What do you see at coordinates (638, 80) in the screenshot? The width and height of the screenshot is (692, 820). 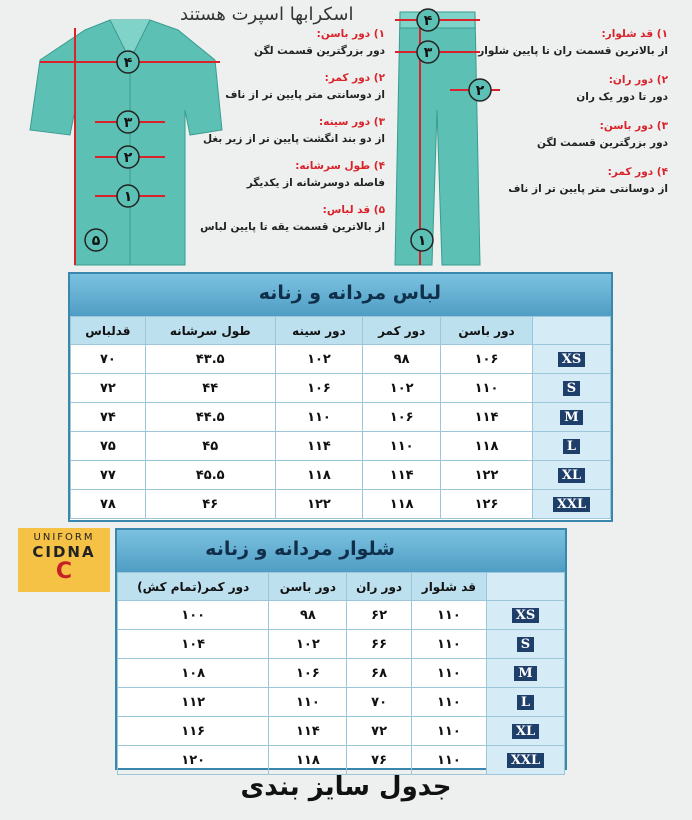 I see `note-label: ۲) دور ران:` at bounding box center [638, 80].